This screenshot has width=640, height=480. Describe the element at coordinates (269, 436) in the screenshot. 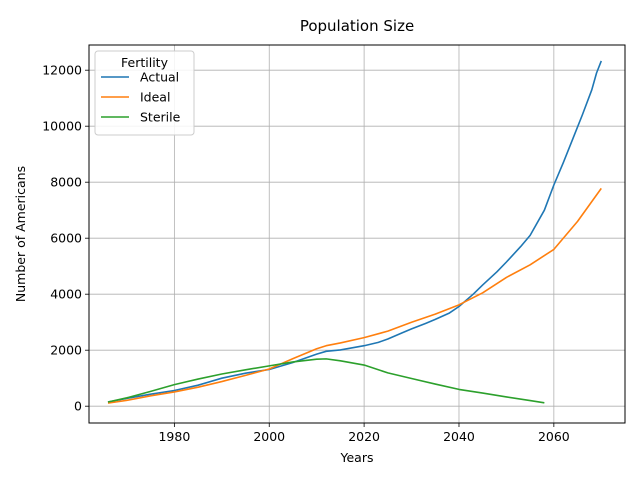

I see `x-tick-label: 2000` at that location.